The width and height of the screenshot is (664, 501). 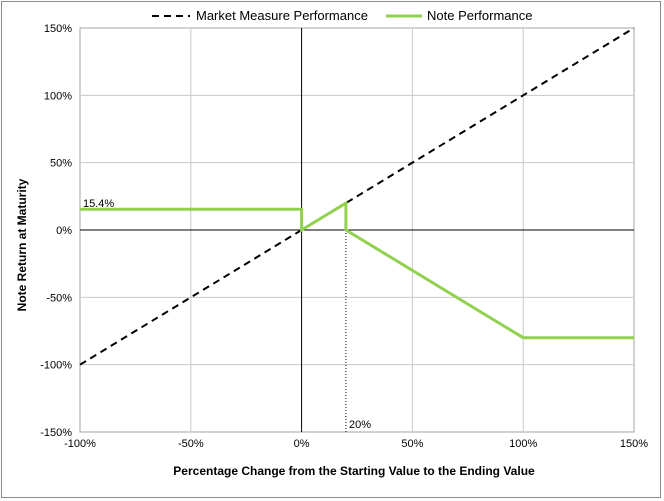 What do you see at coordinates (56, 433) in the screenshot?
I see `y-tick-label: -150%` at bounding box center [56, 433].